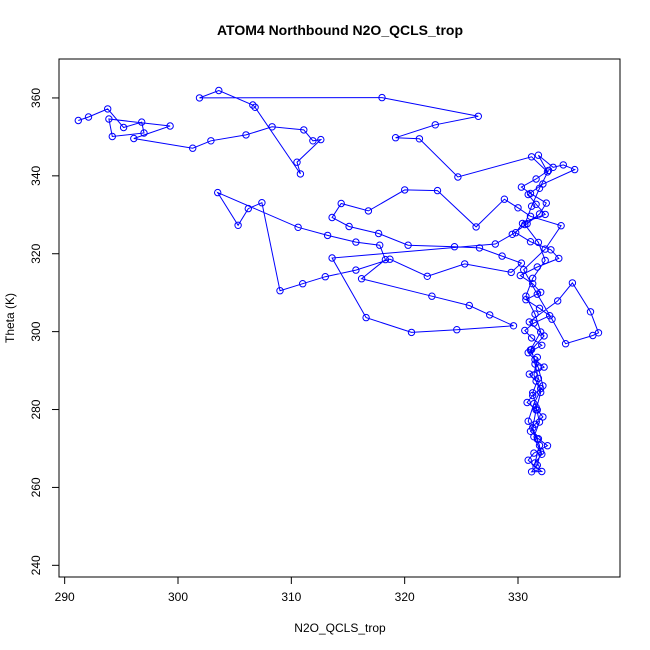 The image size is (650, 650). Describe the element at coordinates (44, 331) in the screenshot. I see `y-axis: 240 260 280 300 320 340 360` at that location.